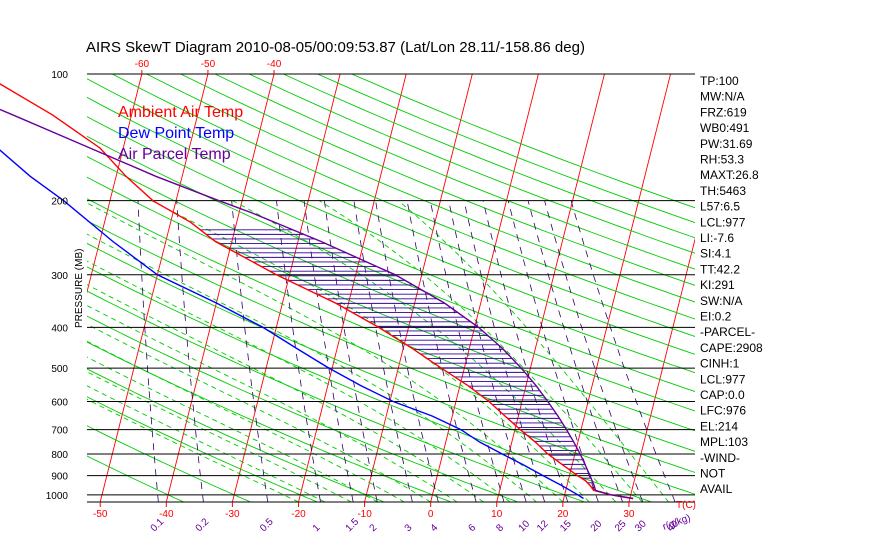 The width and height of the screenshot is (870, 560). What do you see at coordinates (274, 64) in the screenshot?
I see `top-tick-label: -40` at bounding box center [274, 64].